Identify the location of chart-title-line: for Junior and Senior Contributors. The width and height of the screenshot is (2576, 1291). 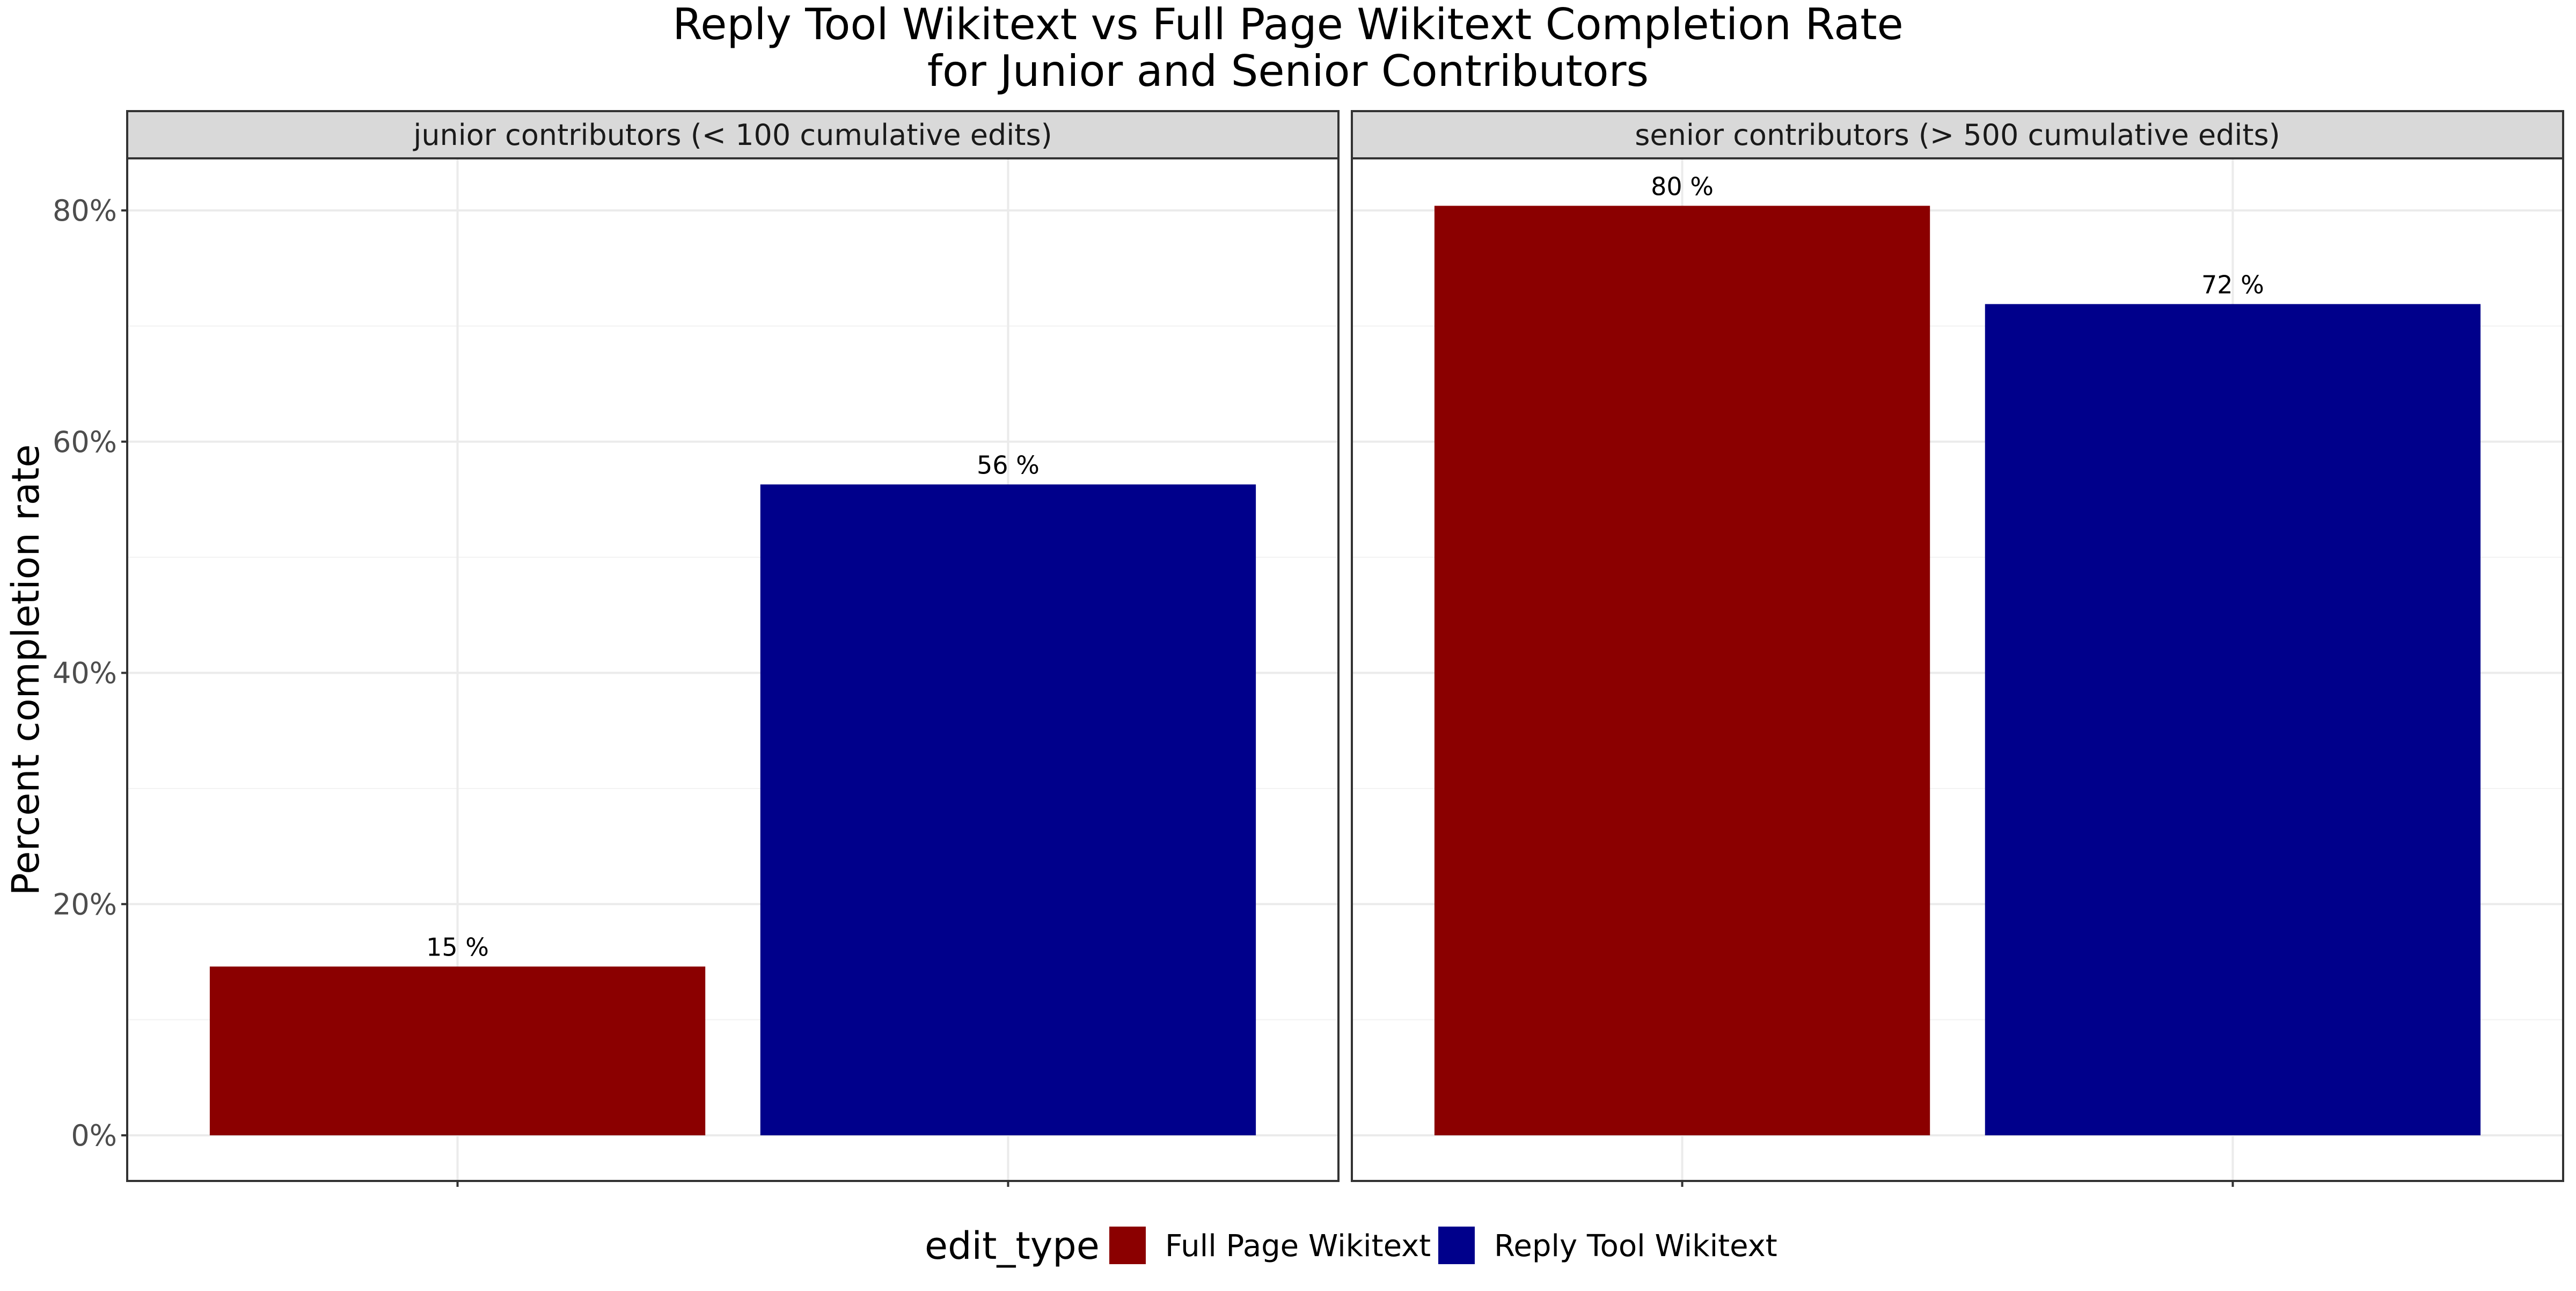
(1288, 71).